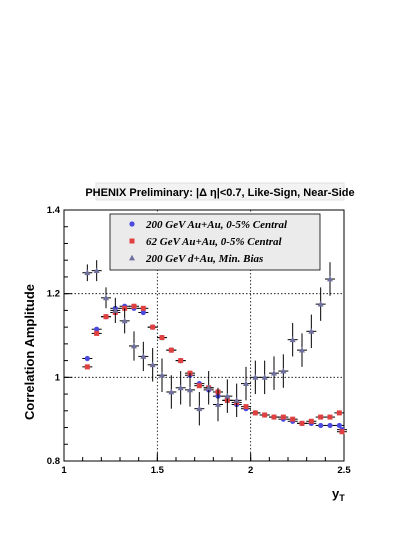 The height and width of the screenshot is (535, 414). What do you see at coordinates (58, 377) in the screenshot?
I see `y-tick-label: 1` at bounding box center [58, 377].